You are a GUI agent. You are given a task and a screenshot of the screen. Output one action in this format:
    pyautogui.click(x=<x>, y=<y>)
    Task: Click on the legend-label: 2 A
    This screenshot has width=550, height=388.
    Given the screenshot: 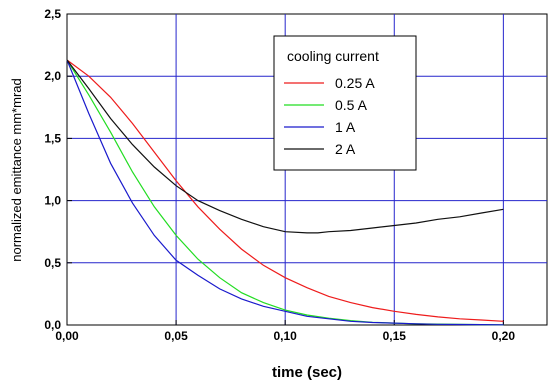 What is the action you would take?
    pyautogui.click(x=345, y=149)
    